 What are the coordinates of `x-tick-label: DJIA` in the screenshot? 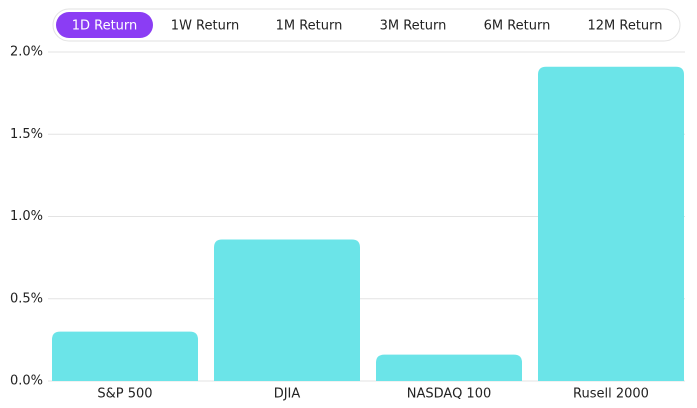 It's located at (287, 394).